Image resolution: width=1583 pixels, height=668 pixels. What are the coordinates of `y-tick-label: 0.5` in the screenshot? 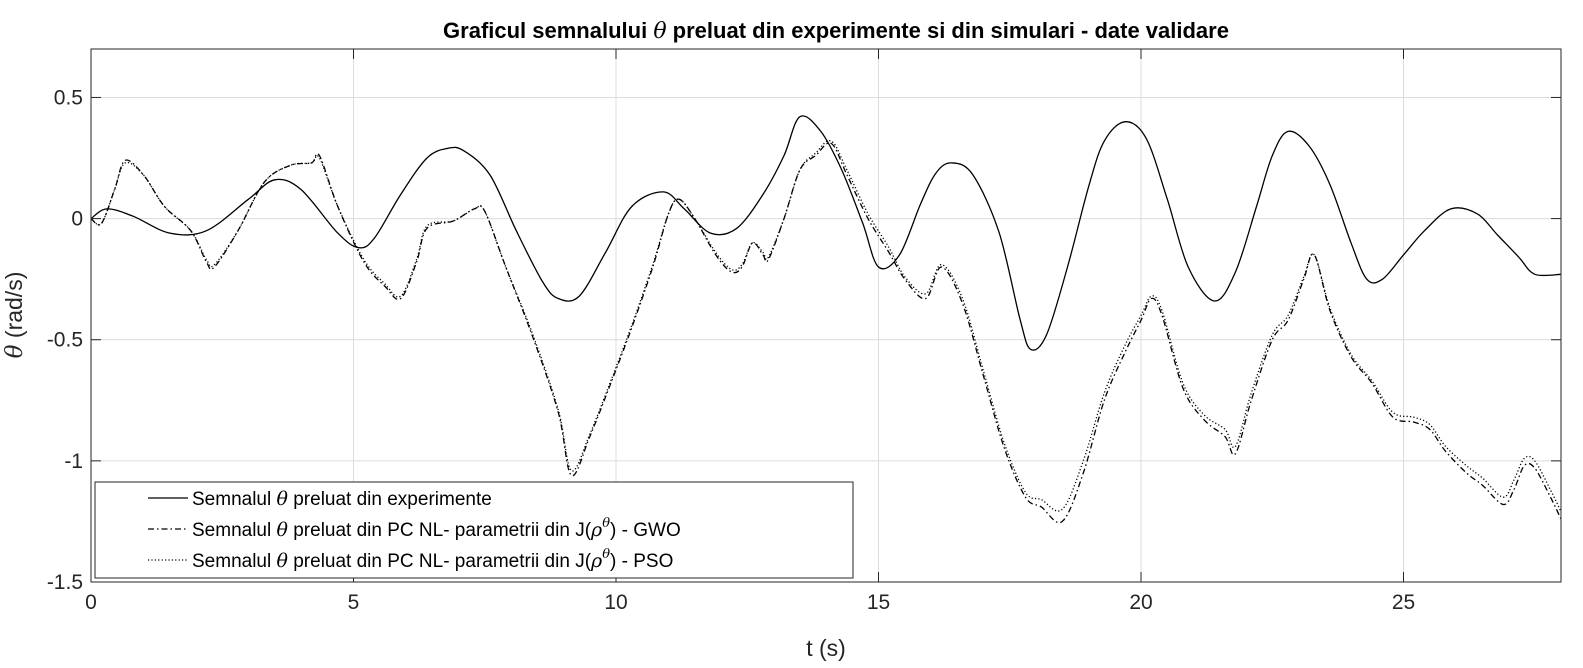 It's located at (68, 97).